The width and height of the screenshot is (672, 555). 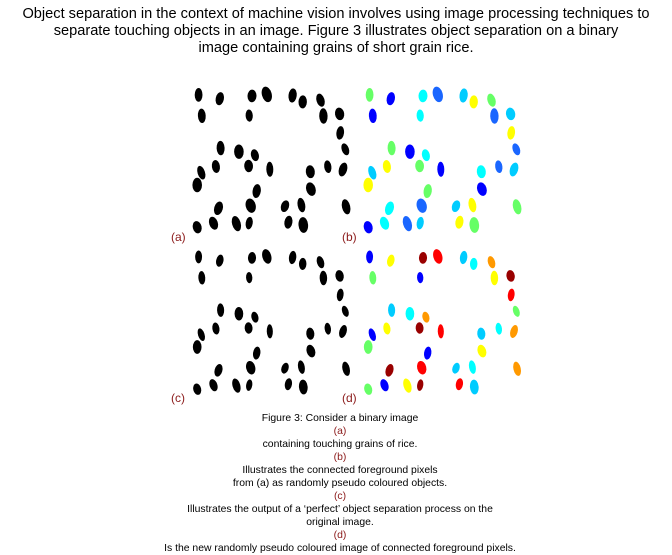 I want to click on pseudo-coloured-rice-image, so click(x=442, y=160).